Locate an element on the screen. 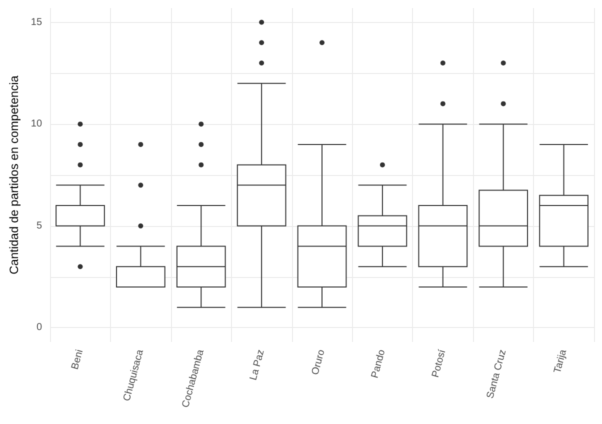 This screenshot has width=602, height=424. y-tick-label: 5 is located at coordinates (39, 226).